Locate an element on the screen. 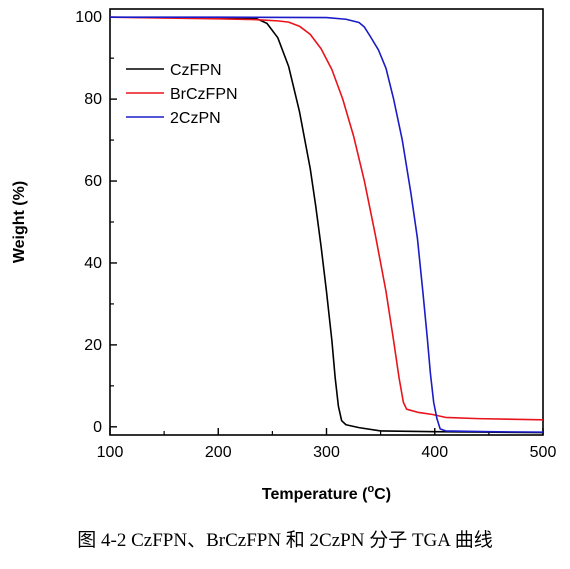  y-tick-label: 100 is located at coordinates (88, 17).